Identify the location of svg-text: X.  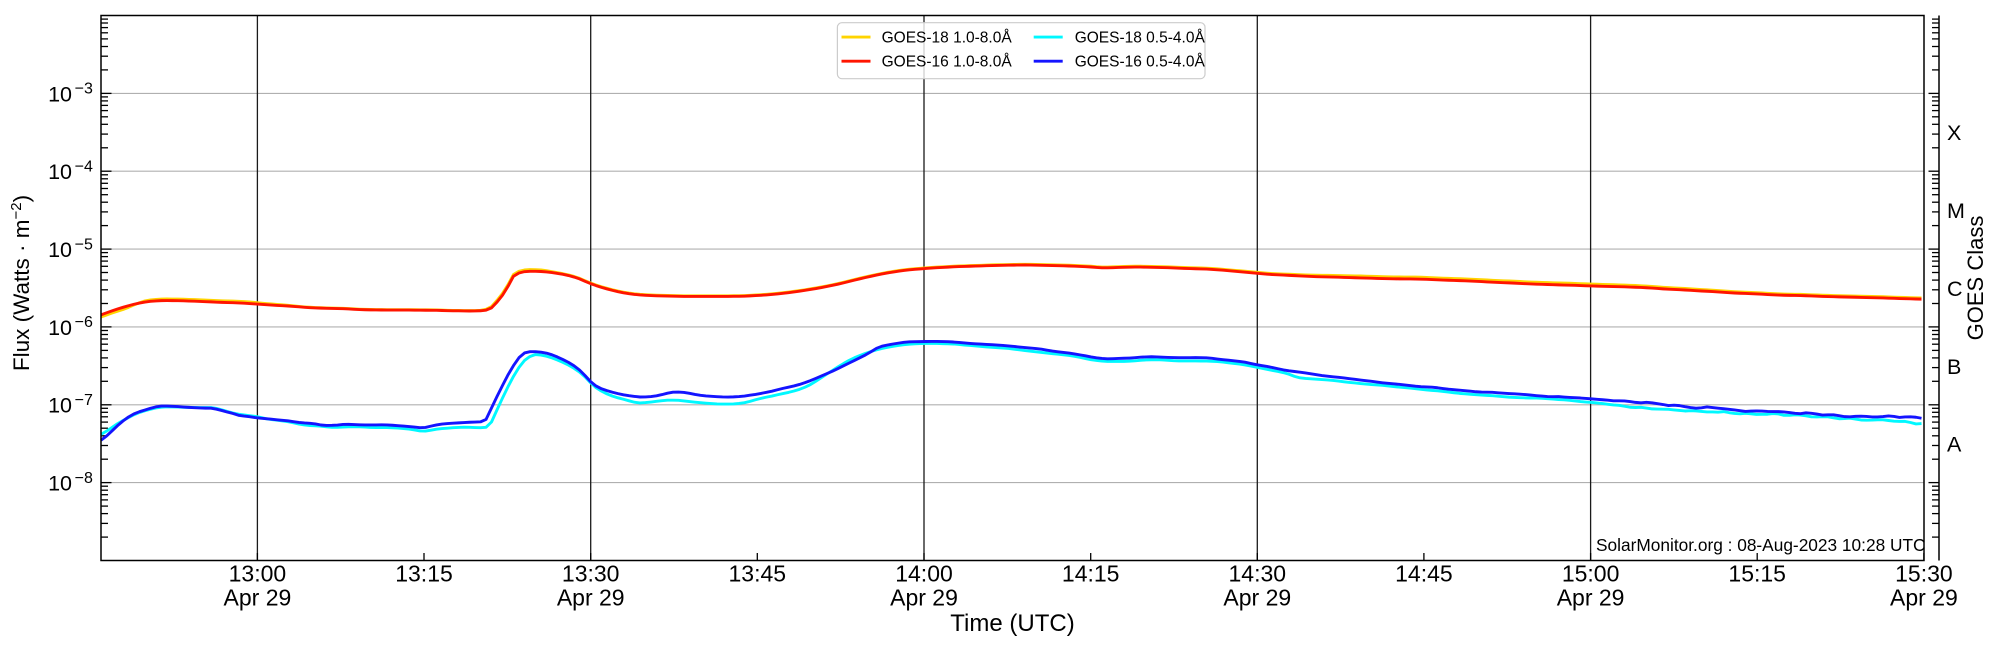
(1954, 133).